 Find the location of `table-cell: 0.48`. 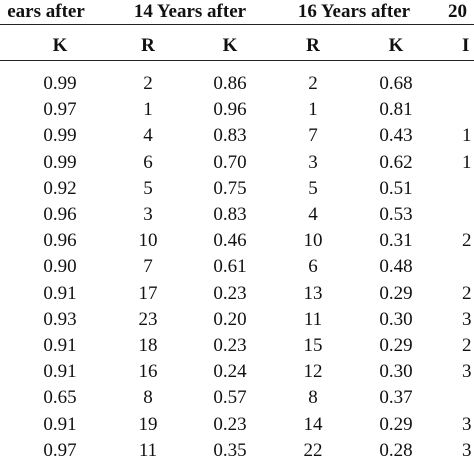

table-cell: 0.48 is located at coordinates (396, 266).